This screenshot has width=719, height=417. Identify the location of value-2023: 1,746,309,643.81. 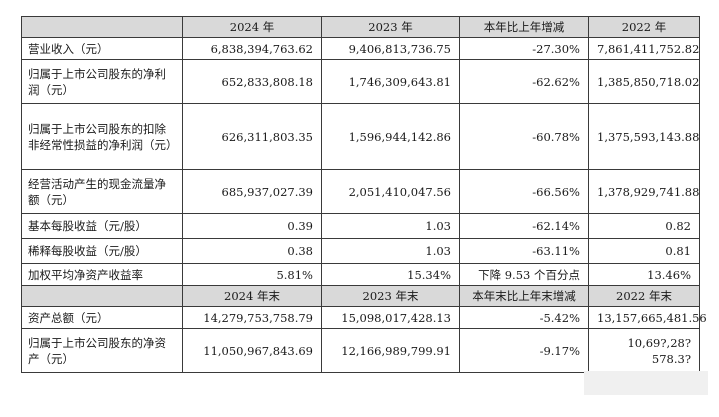
(390, 81).